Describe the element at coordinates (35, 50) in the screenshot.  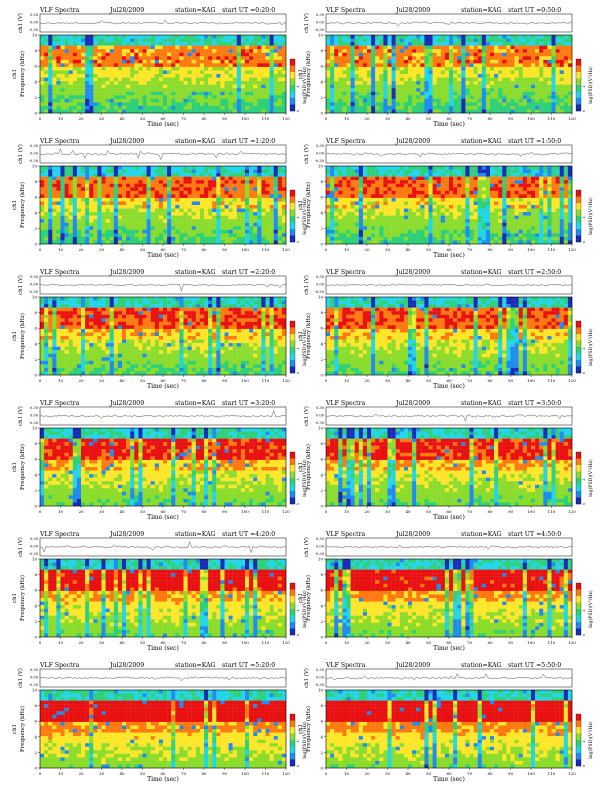
I see `y-tick-label: 8` at that location.